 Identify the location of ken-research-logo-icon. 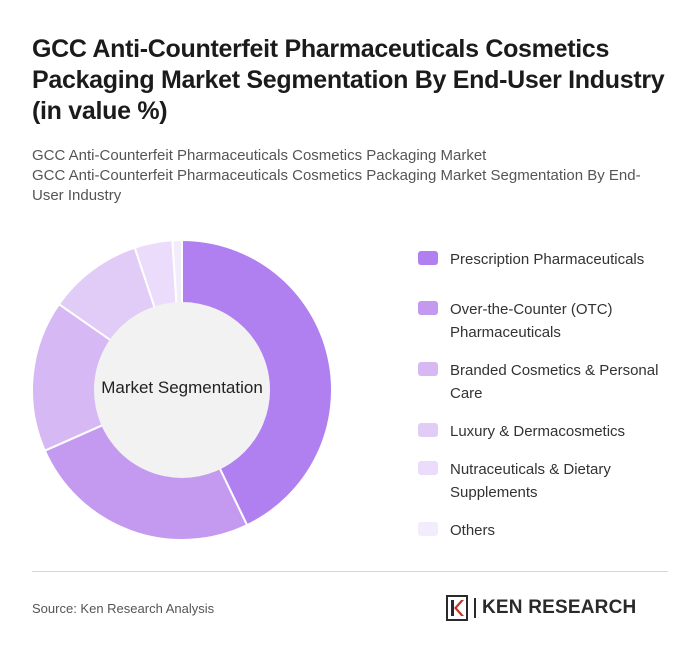
(457, 608).